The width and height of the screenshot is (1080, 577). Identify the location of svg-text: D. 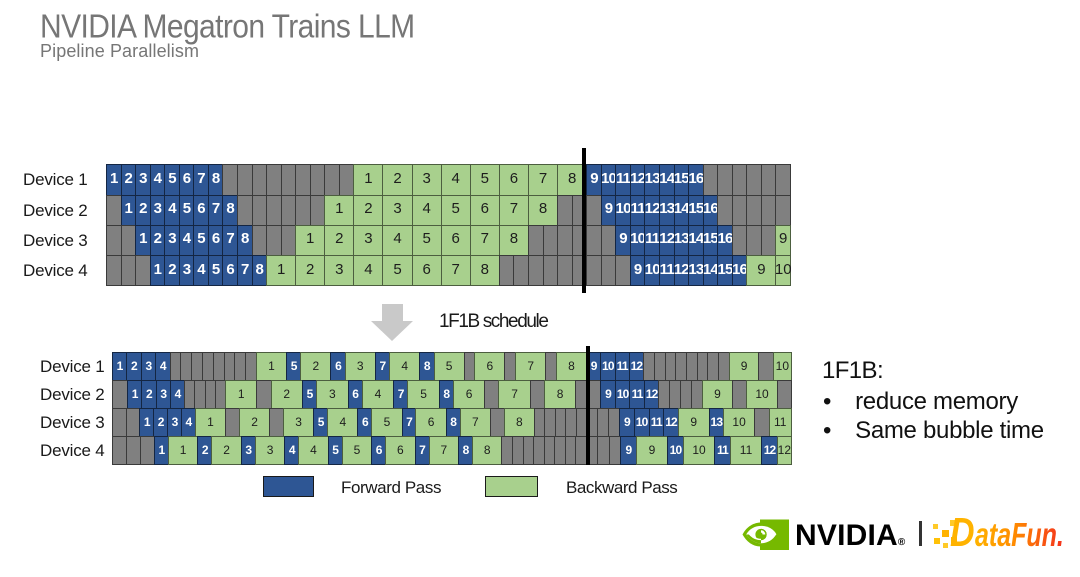
(962, 533).